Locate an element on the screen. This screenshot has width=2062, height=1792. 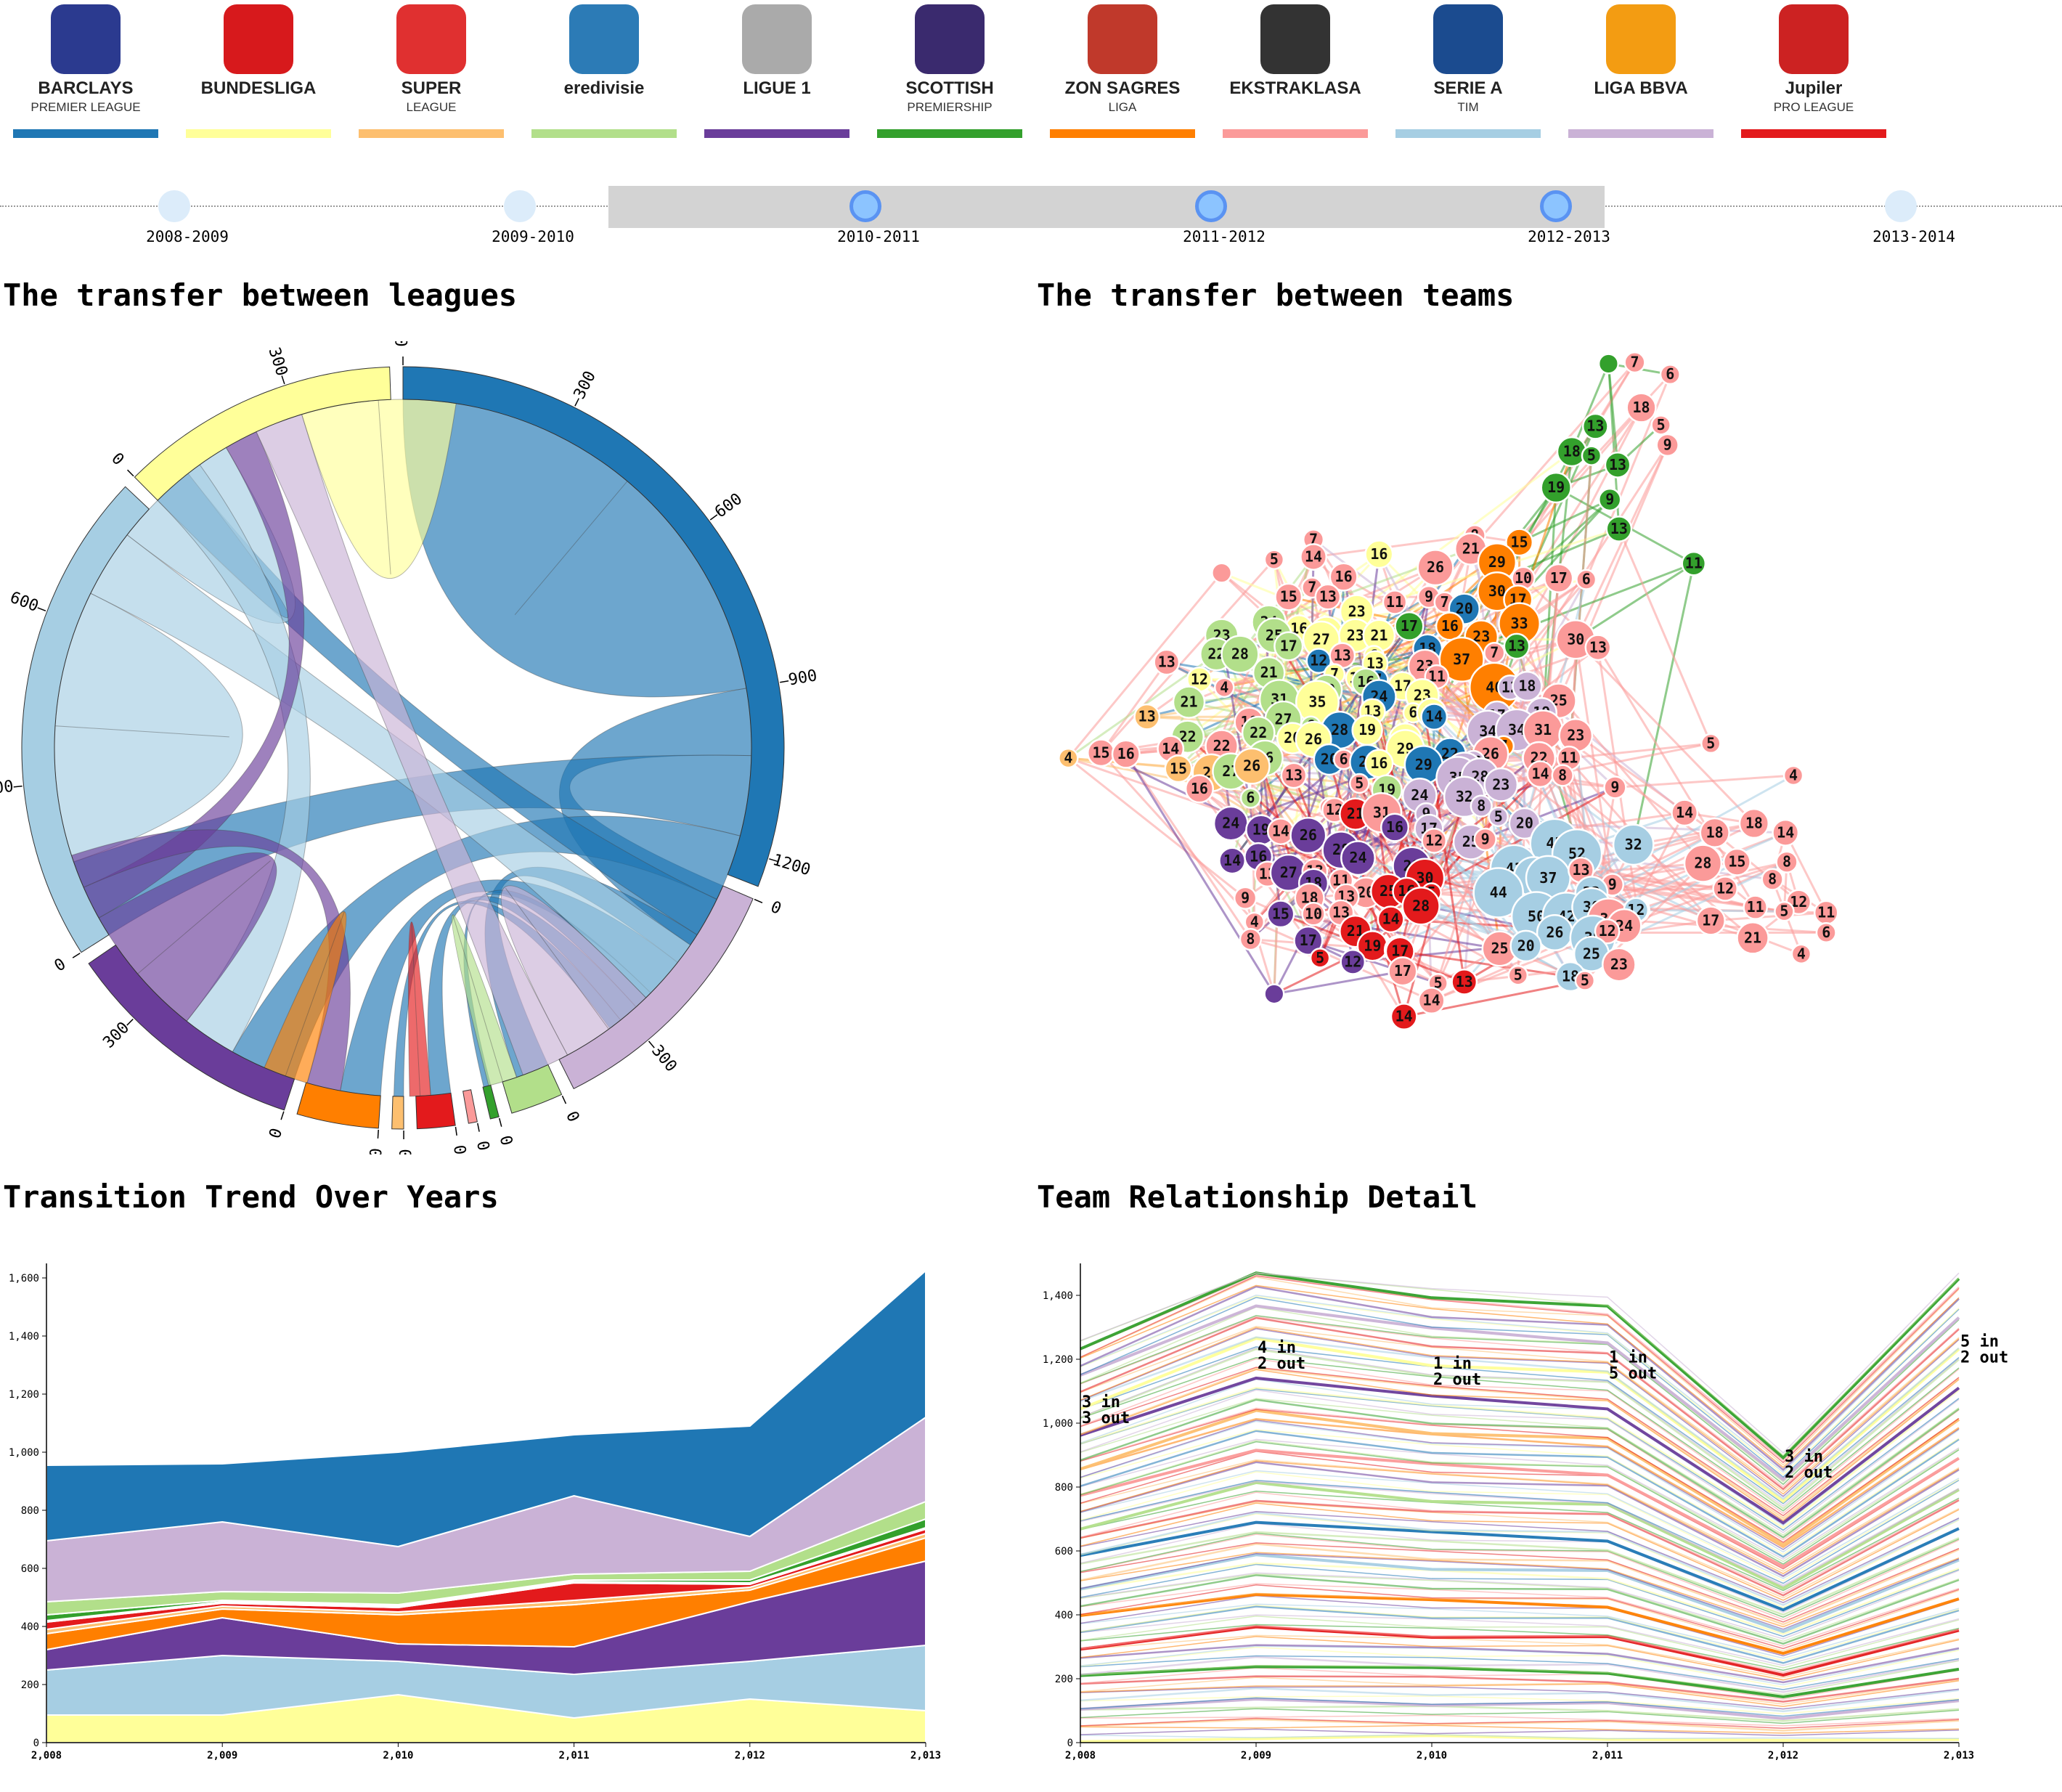
league-logo: SUPER LEAGUE is located at coordinates (432, 69).